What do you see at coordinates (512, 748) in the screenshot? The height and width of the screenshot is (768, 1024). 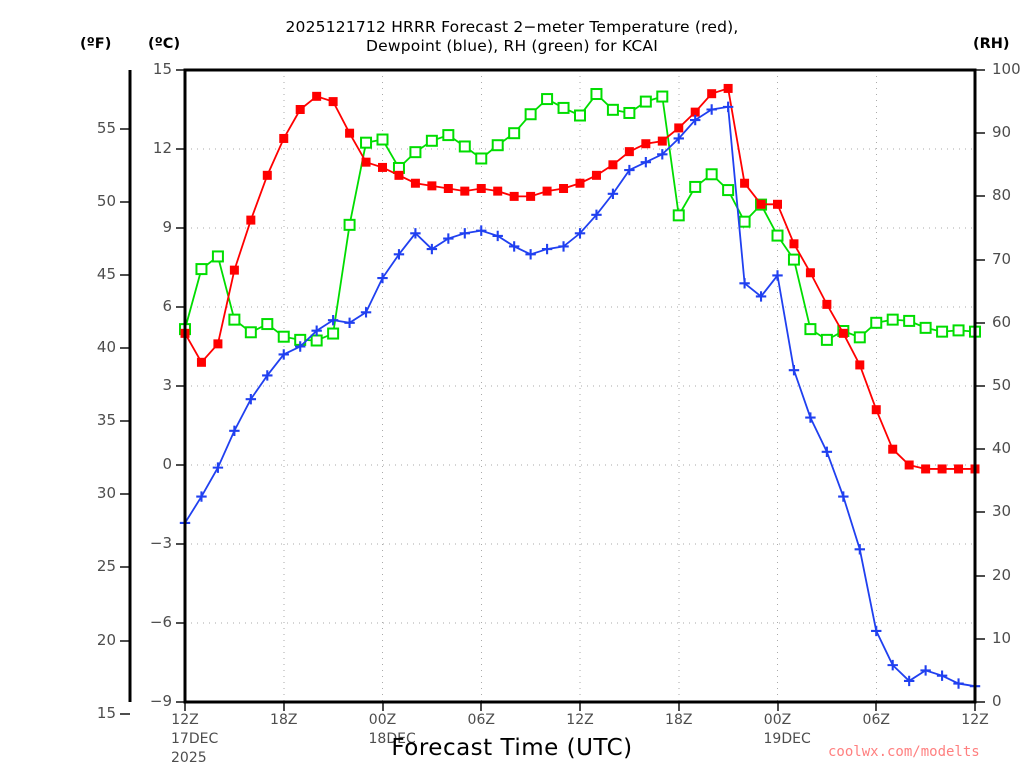 I see `x-axis-title: Forecast Time (UTC)` at bounding box center [512, 748].